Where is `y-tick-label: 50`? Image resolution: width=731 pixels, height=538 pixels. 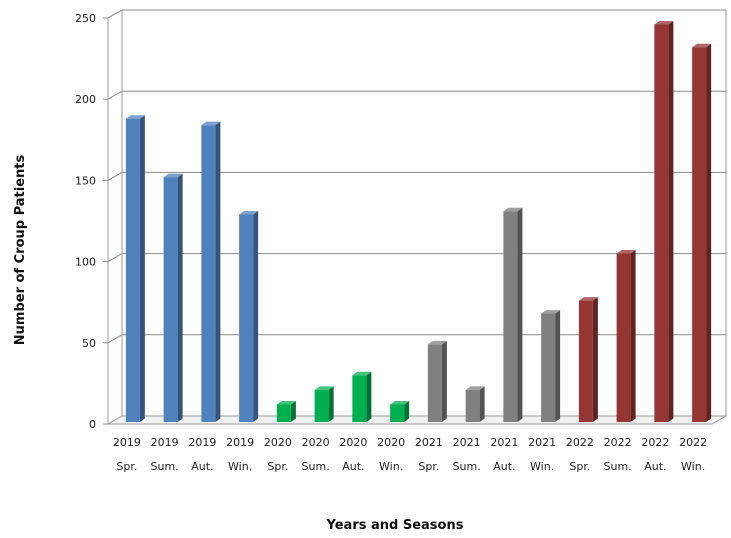
y-tick-label: 50 is located at coordinates (89, 343).